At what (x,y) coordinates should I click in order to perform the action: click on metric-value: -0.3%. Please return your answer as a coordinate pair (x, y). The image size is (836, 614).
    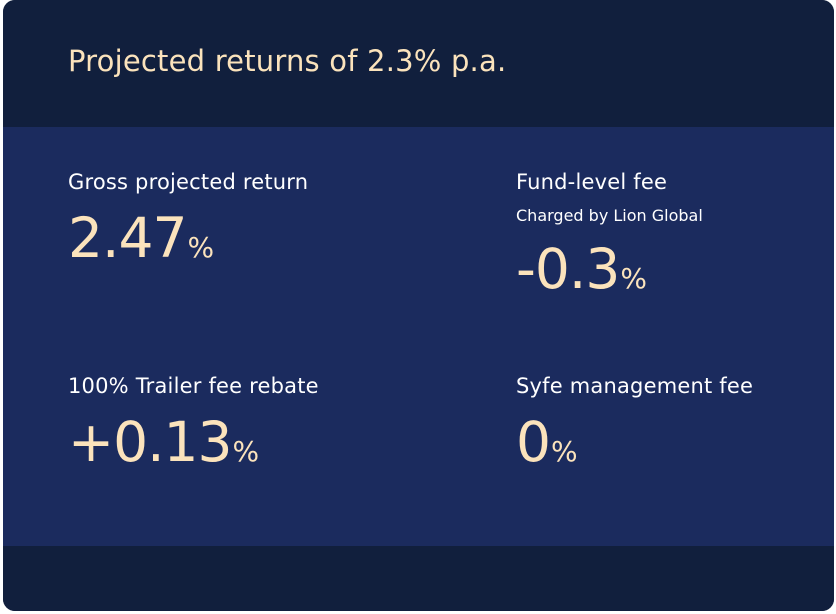
    Looking at the image, I should click on (609, 269).